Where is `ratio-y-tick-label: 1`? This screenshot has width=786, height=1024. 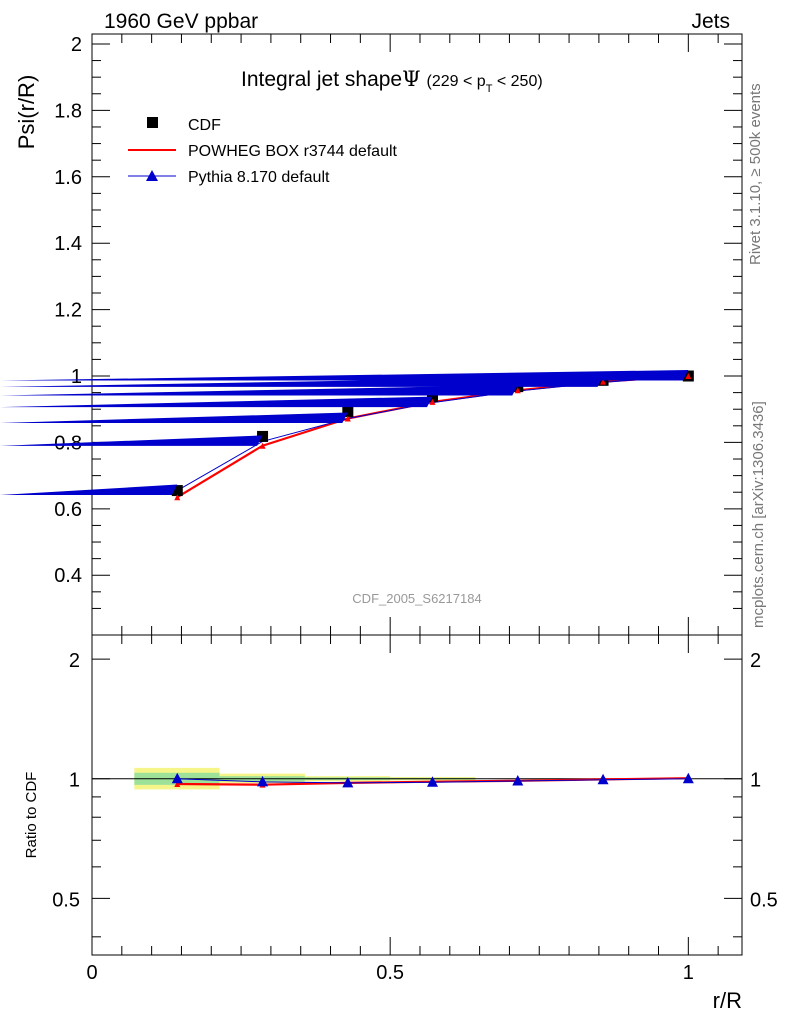
ratio-y-tick-label: 1 is located at coordinates (74, 781).